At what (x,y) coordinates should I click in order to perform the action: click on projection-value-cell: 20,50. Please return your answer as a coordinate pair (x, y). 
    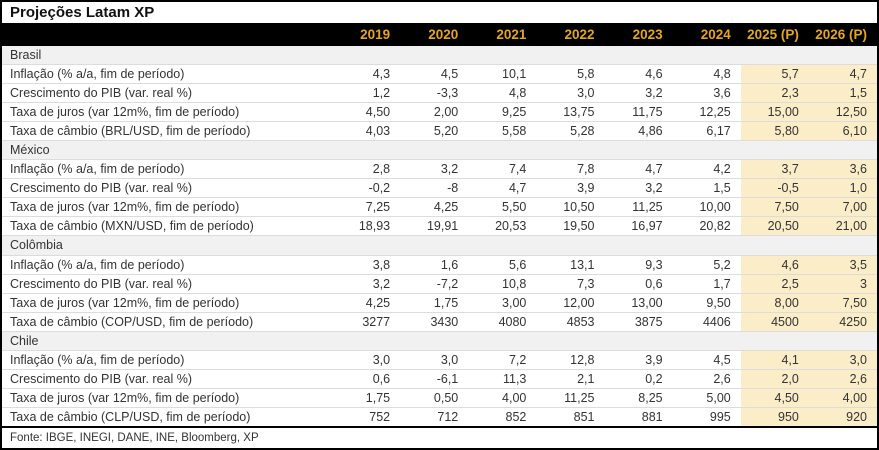
    Looking at the image, I should click on (774, 226).